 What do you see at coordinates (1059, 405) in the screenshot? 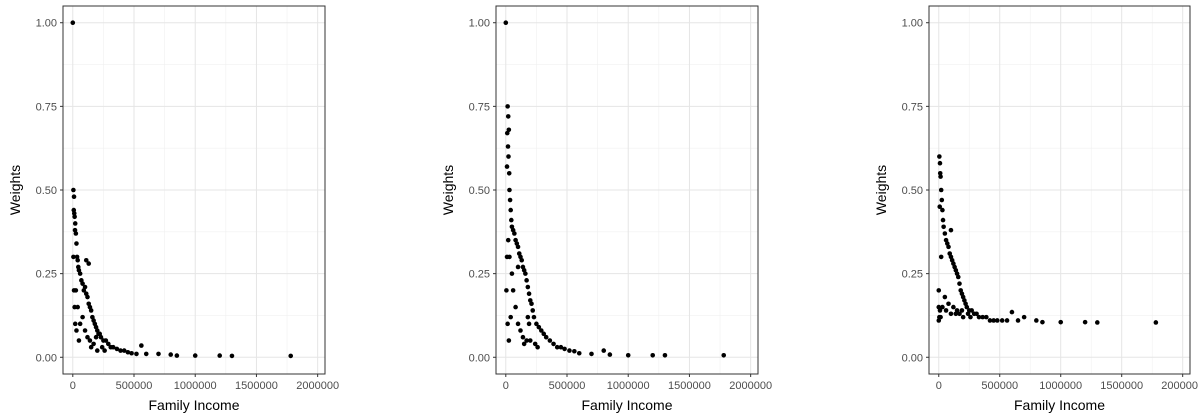
I see `x-axis-title: Family Income` at bounding box center [1059, 405].